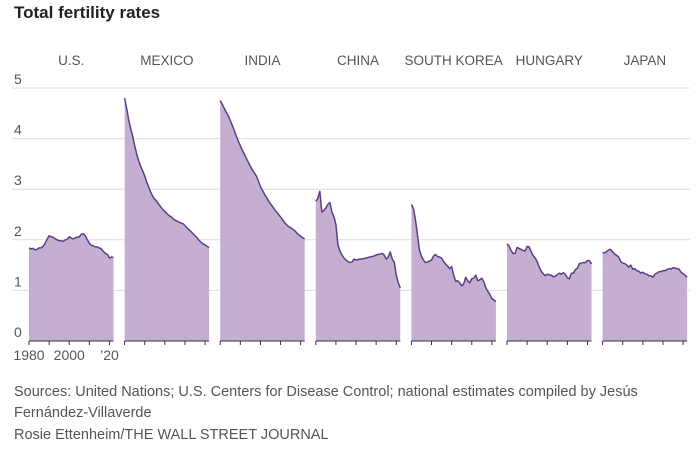 The width and height of the screenshot is (697, 452). I want to click on panel-title: INDIA, so click(262, 60).